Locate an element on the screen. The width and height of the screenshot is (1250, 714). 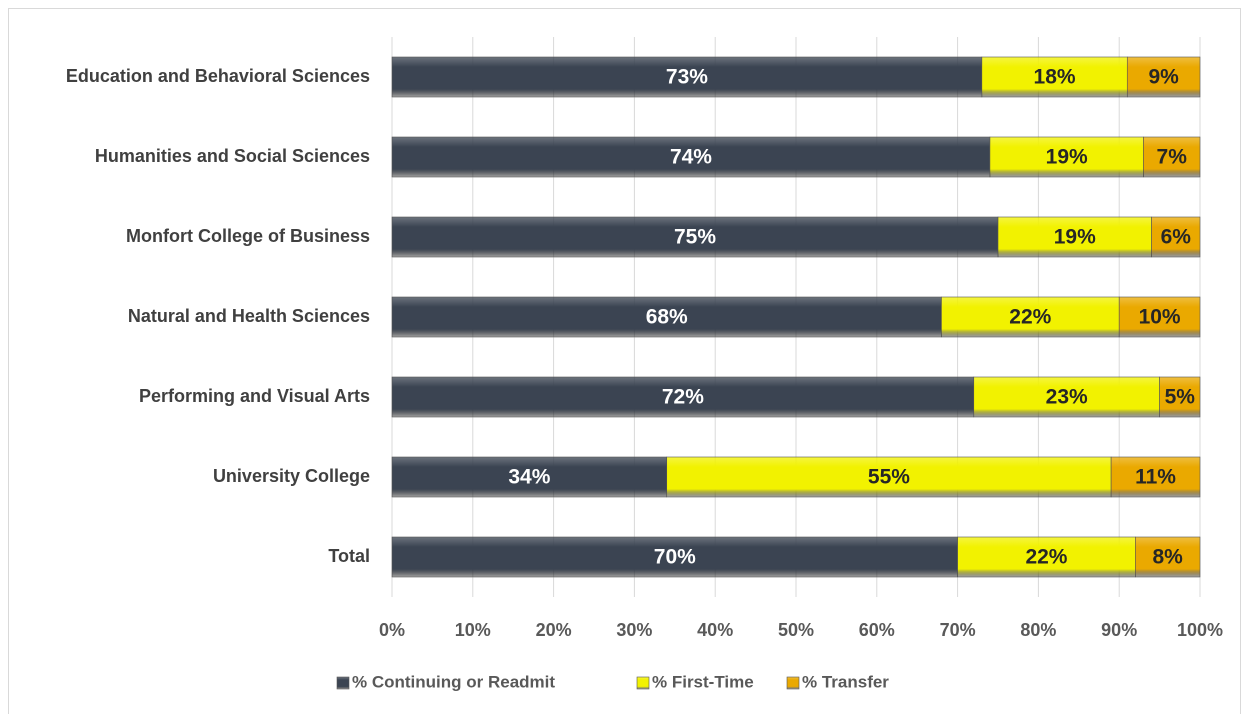
data-label: 6% is located at coordinates (1176, 237).